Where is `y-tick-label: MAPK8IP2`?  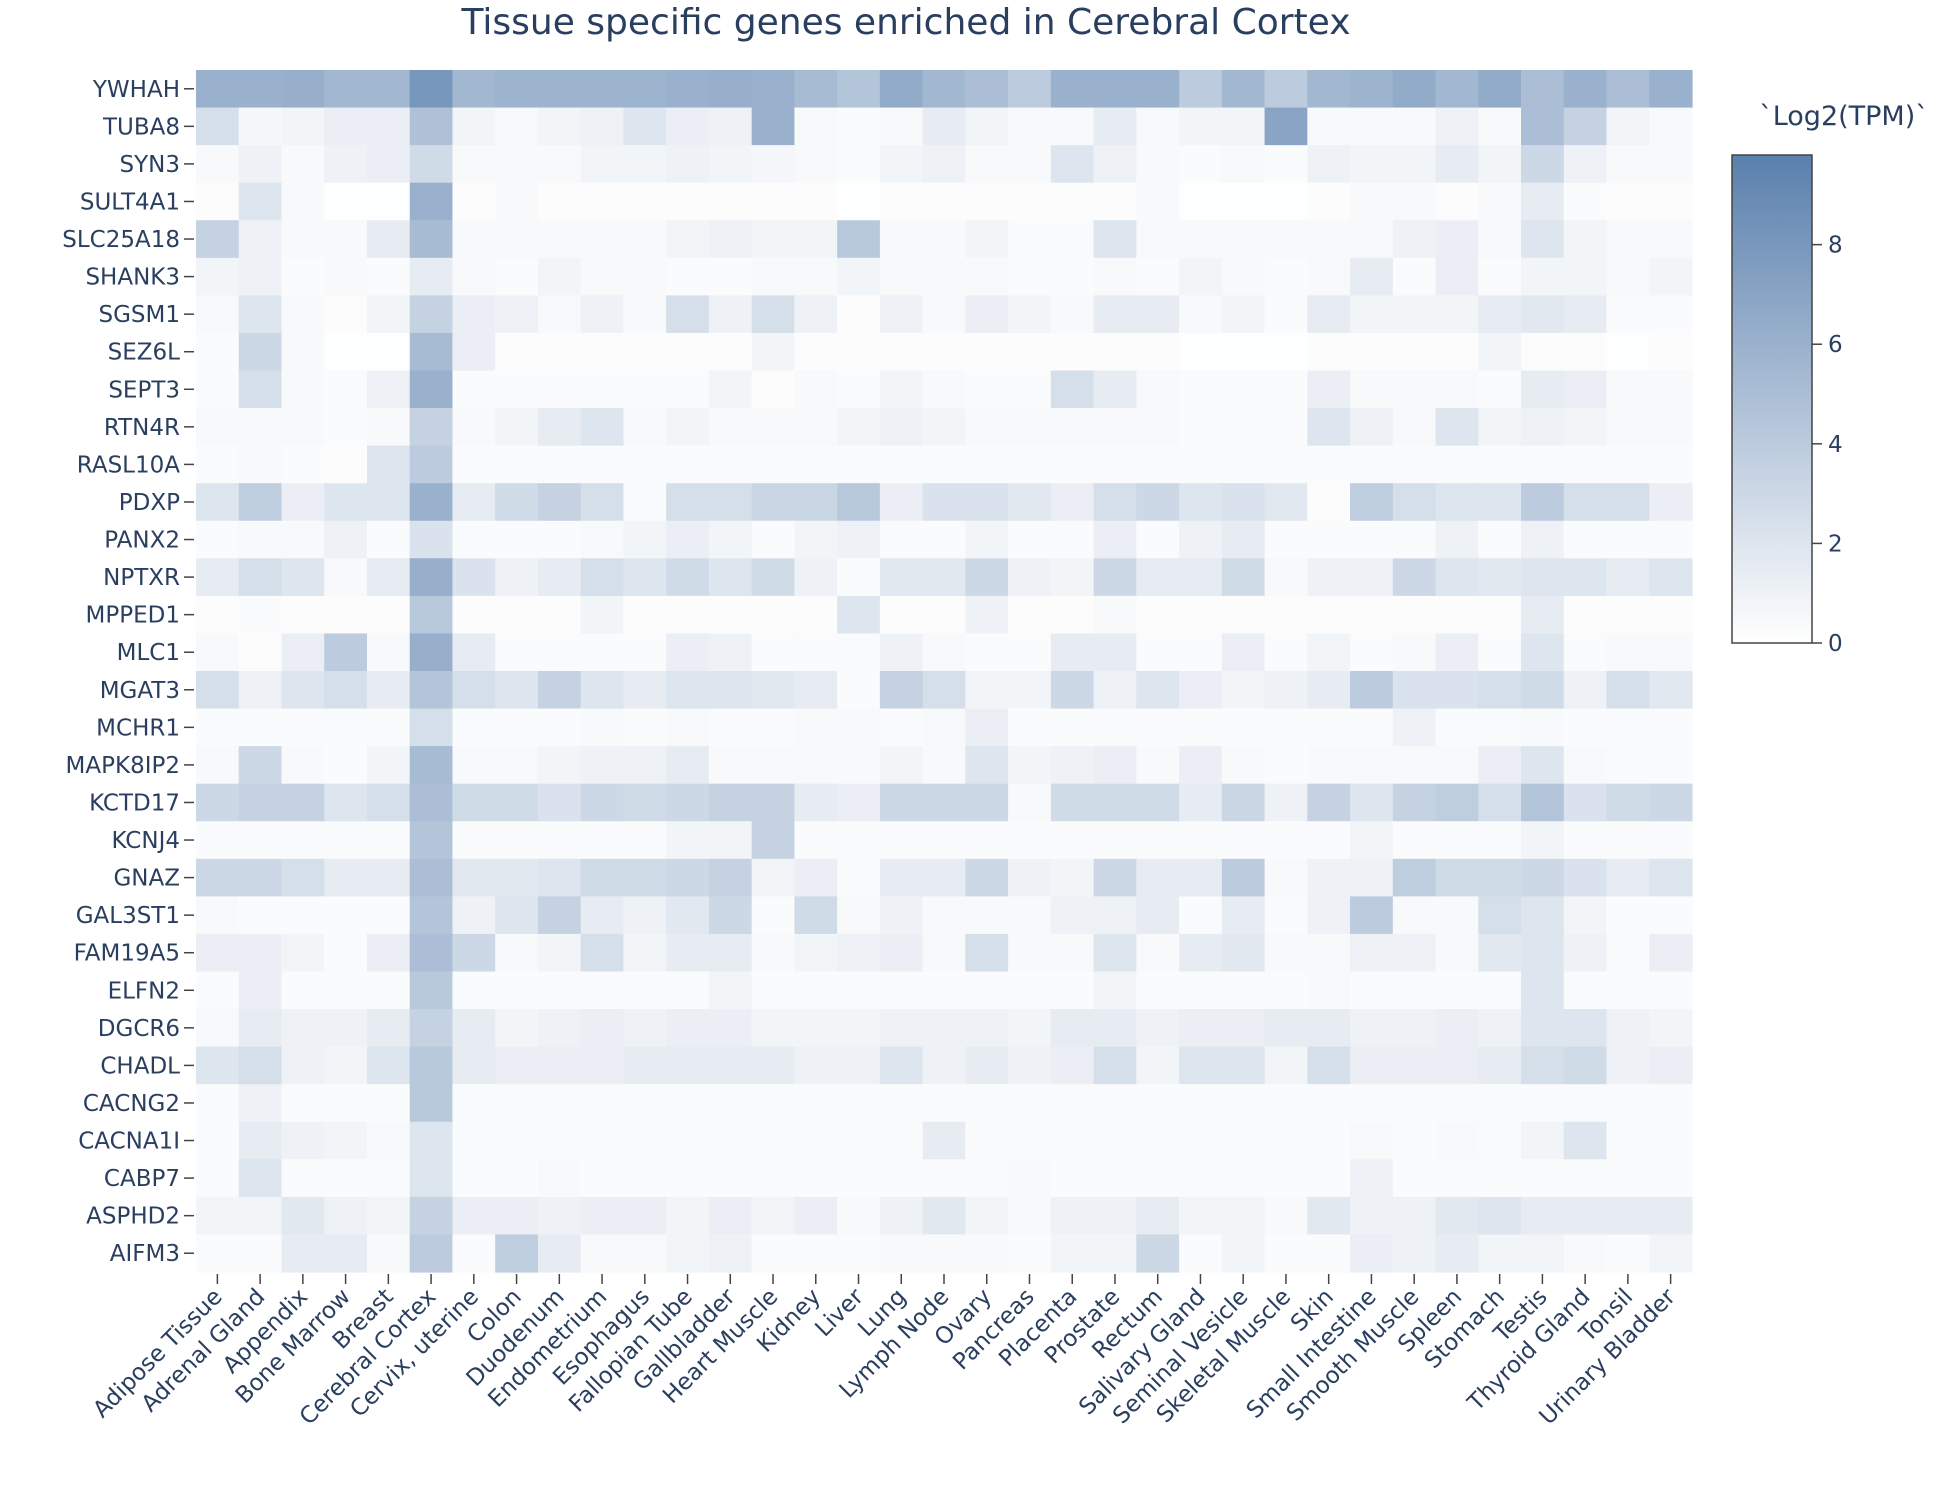 y-tick-label: MAPK8IP2 is located at coordinates (123, 766).